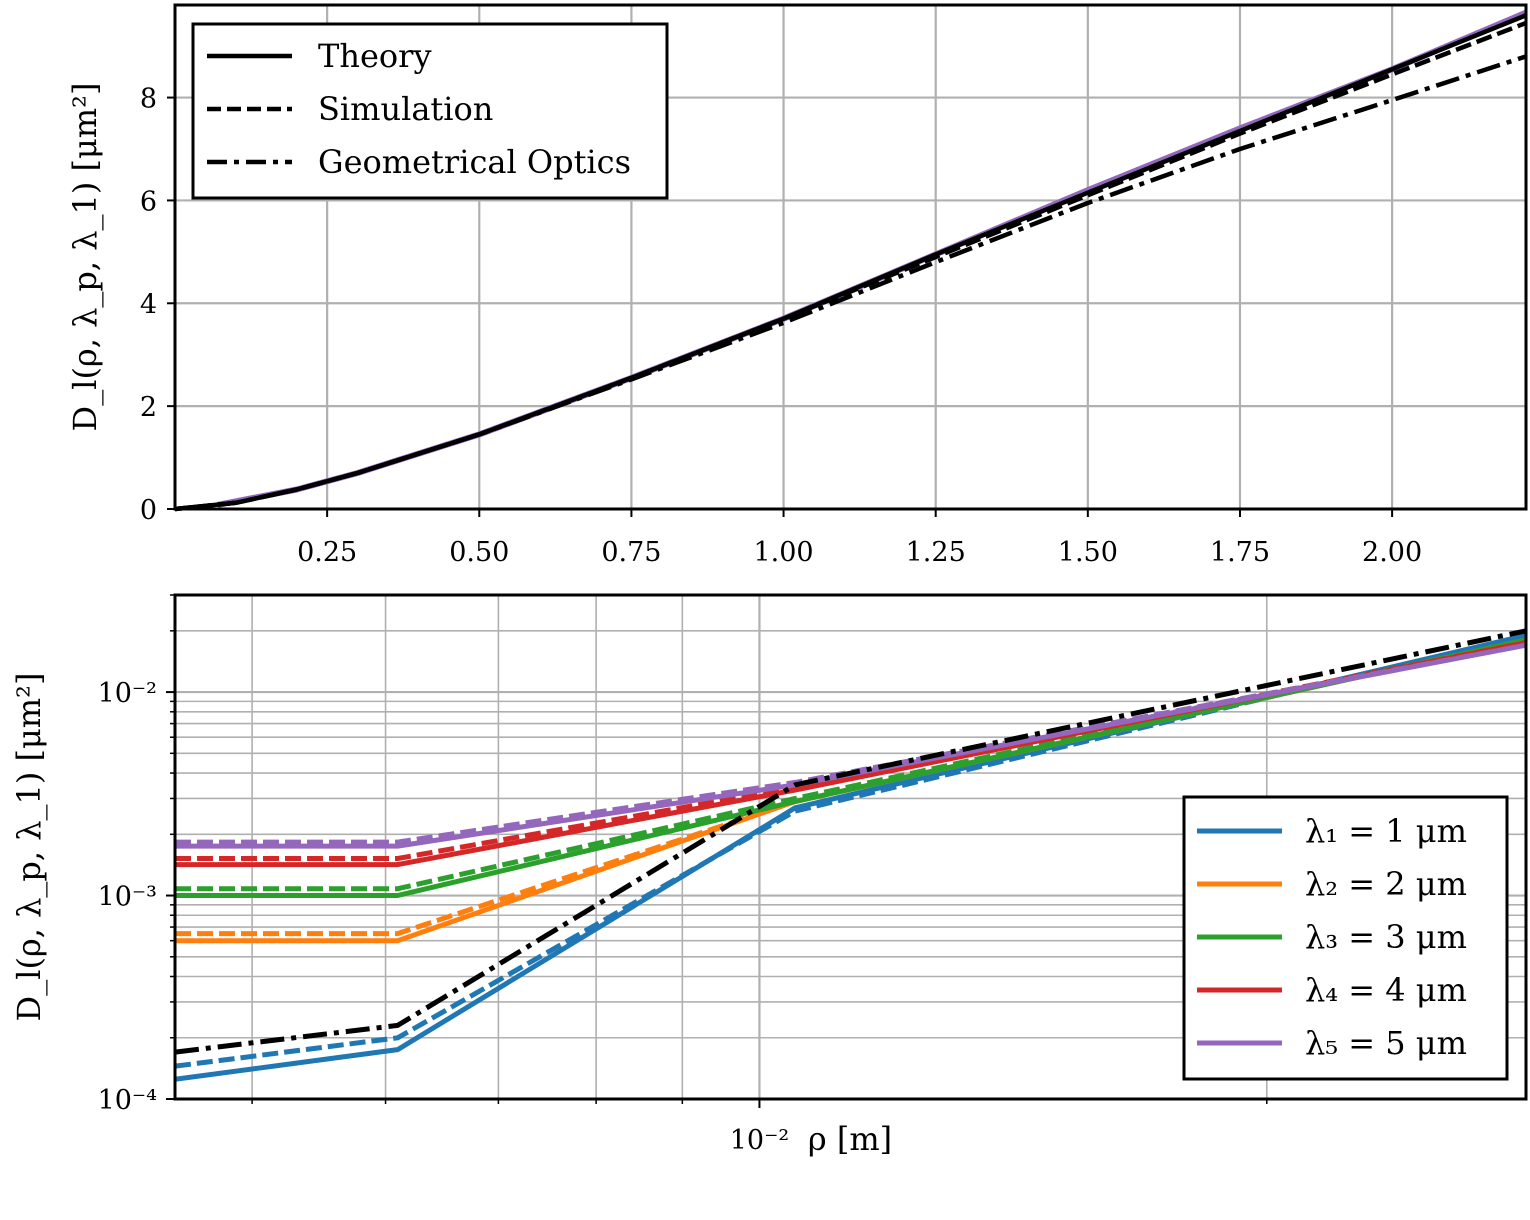 The width and height of the screenshot is (1530, 1220). What do you see at coordinates (148, 510) in the screenshot?
I see `top-y-tick-label: 0` at bounding box center [148, 510].